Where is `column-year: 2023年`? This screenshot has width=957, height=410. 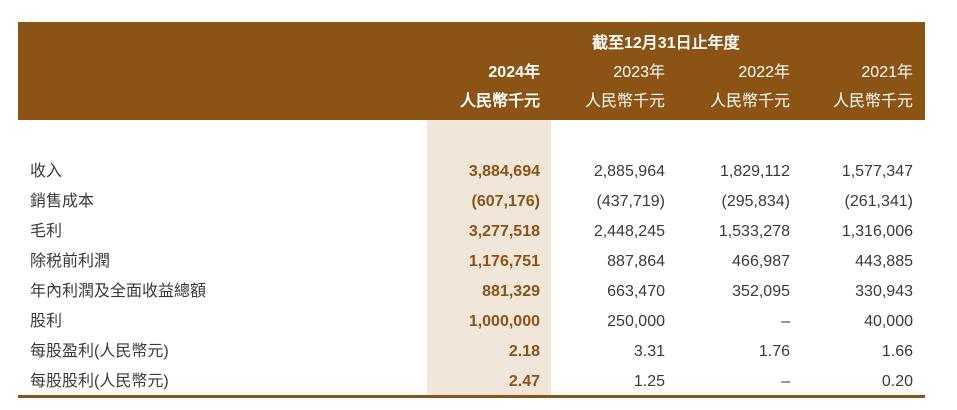
column-year: 2023年 is located at coordinates (639, 72).